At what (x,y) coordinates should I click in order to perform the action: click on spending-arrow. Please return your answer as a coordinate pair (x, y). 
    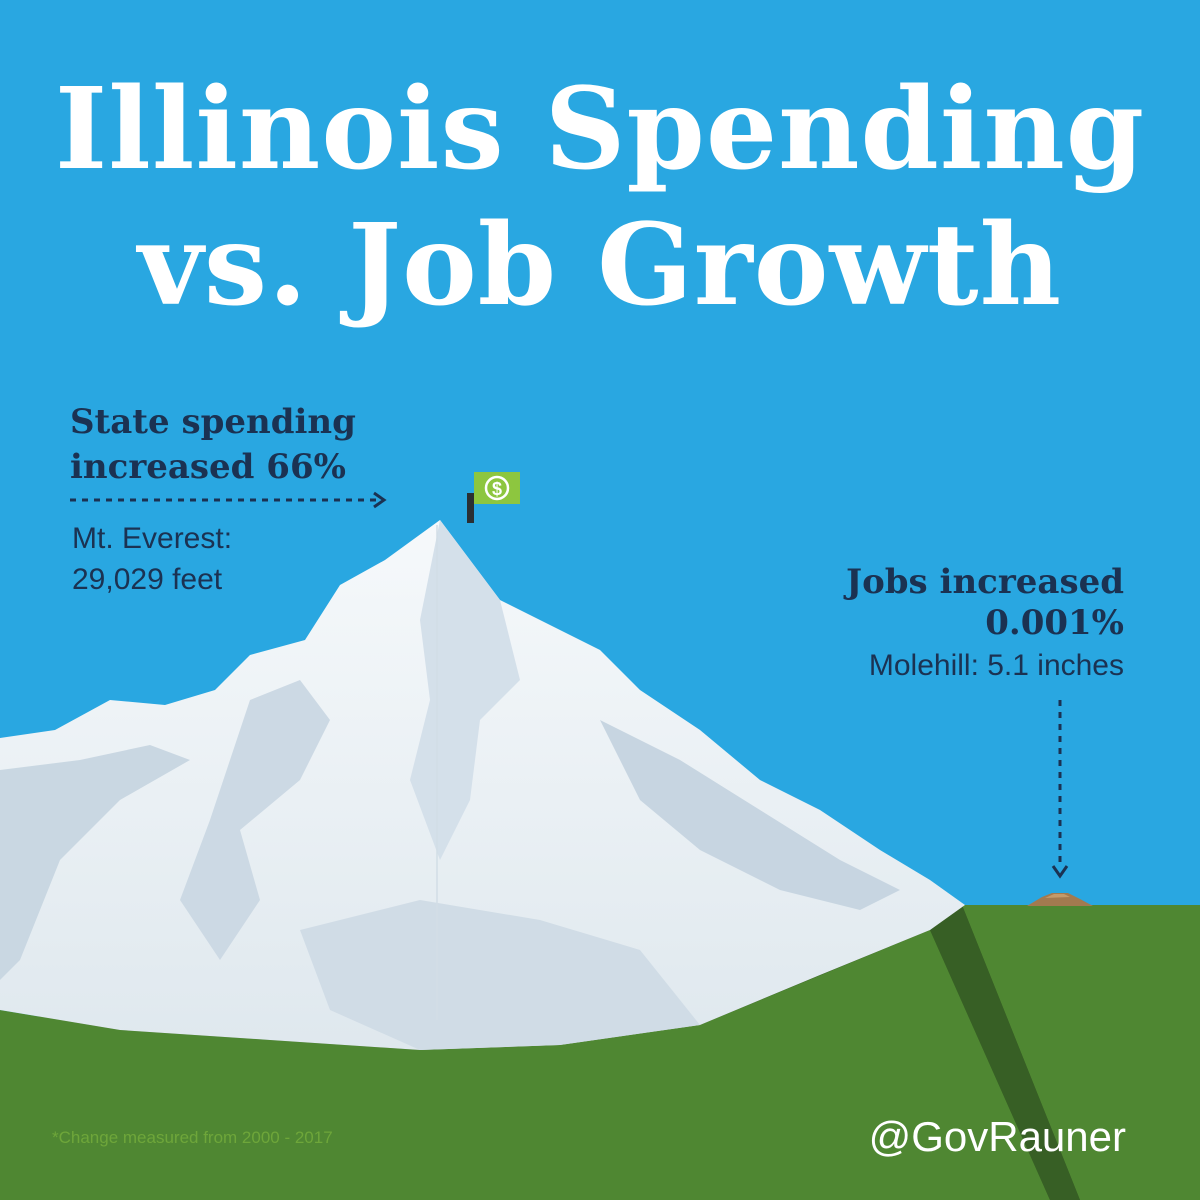
    Looking at the image, I should click on (228, 500).